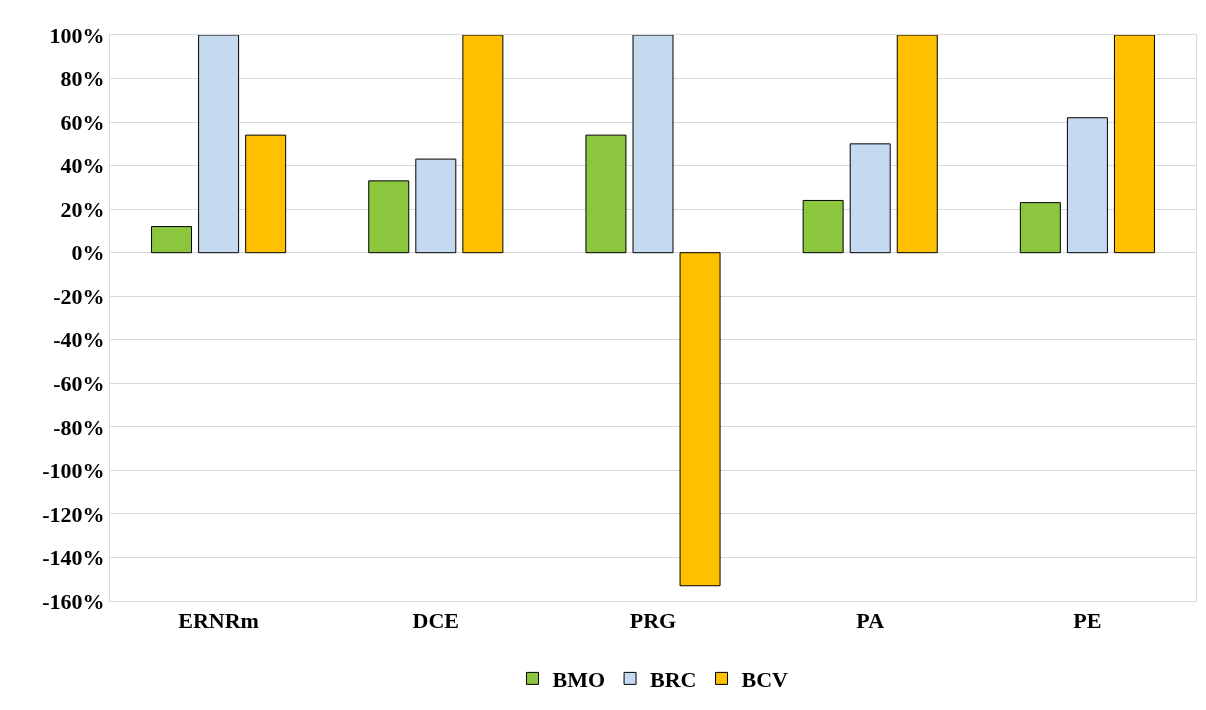 The height and width of the screenshot is (710, 1206). I want to click on y-tick-label: 20%, so click(82, 209).